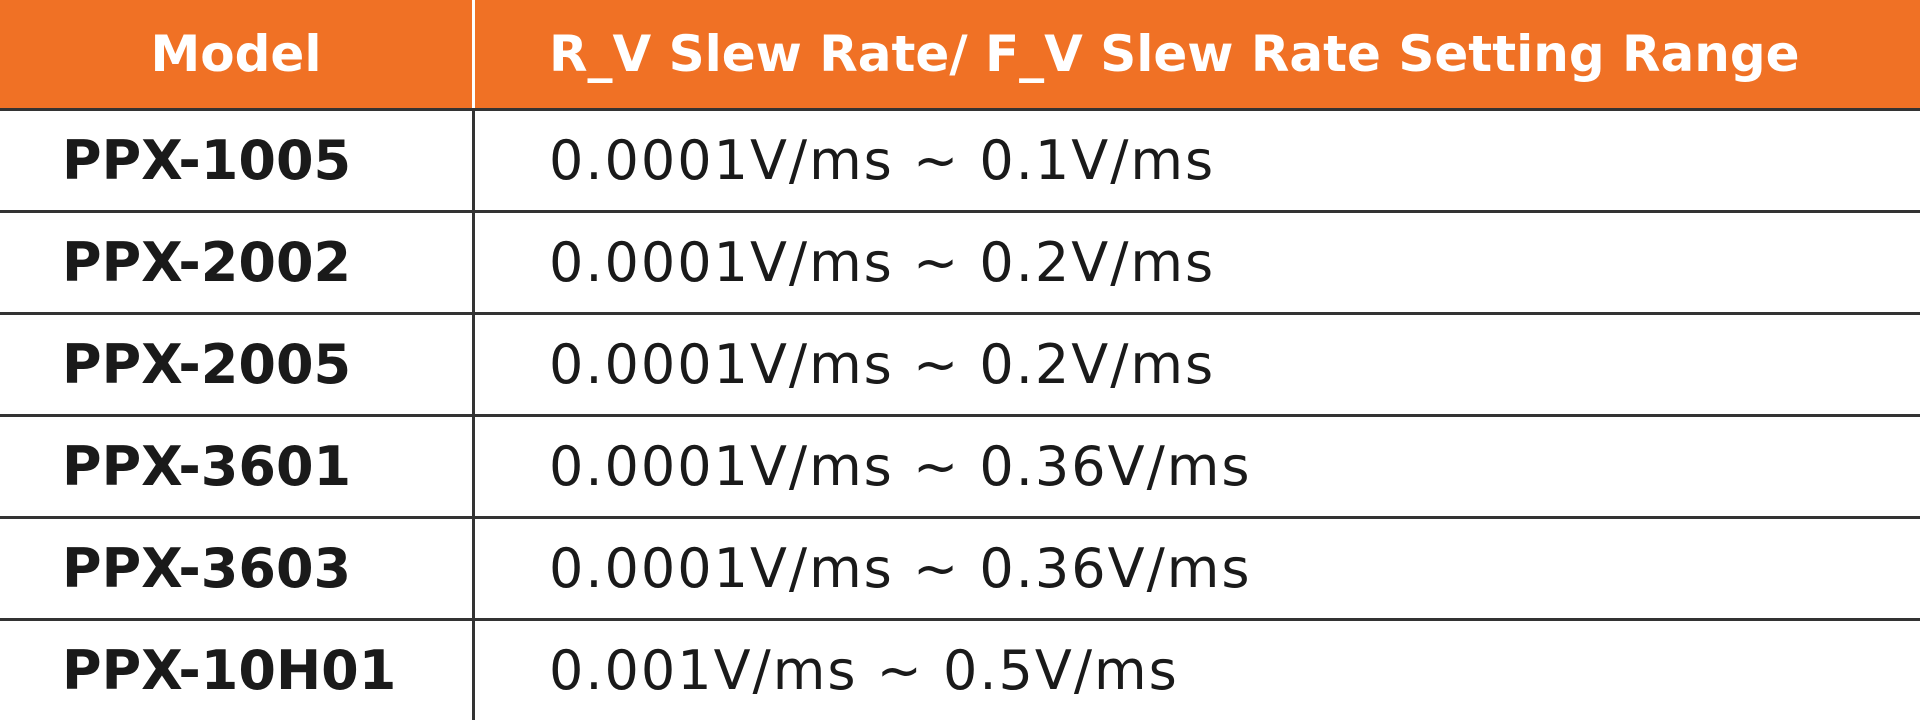 The height and width of the screenshot is (720, 1920). Describe the element at coordinates (237, 669) in the screenshot. I see `model-cell: PPX-10H01` at that location.